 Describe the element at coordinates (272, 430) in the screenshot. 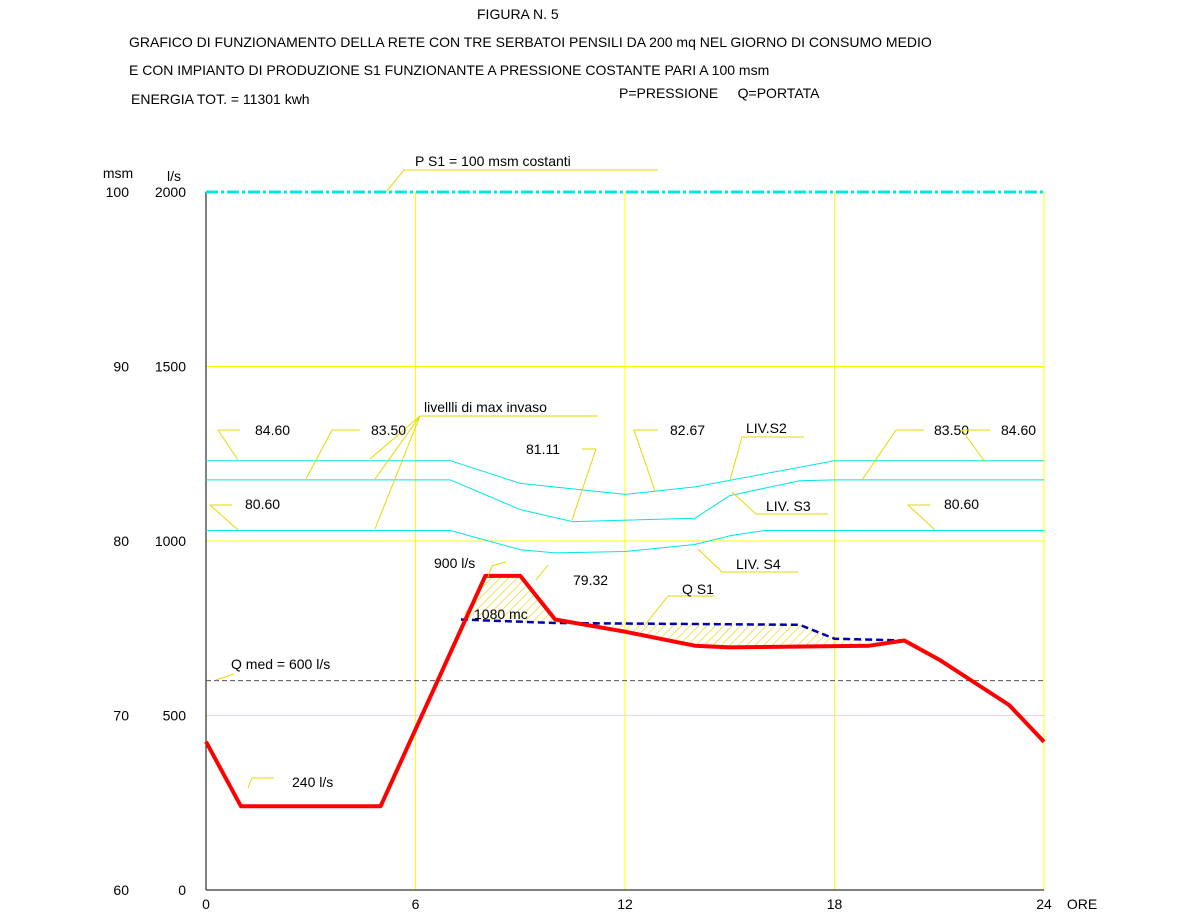

I see `annotation-8460-left: 84.60` at that location.